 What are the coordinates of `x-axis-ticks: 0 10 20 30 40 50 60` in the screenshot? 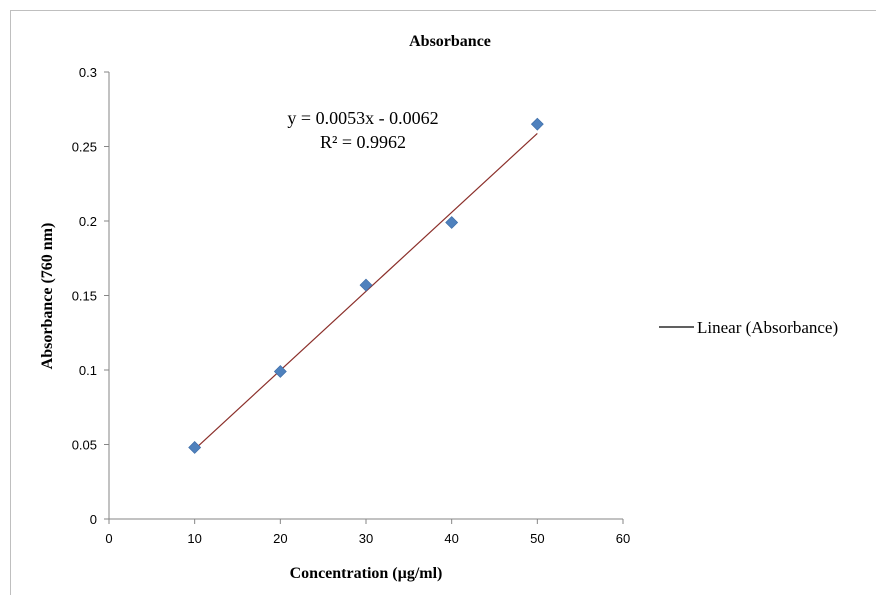 It's located at (367, 532).